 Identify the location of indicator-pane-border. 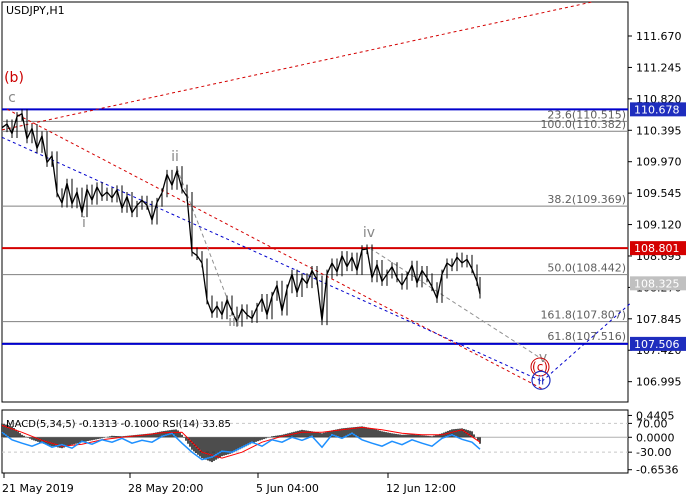
(315, 441).